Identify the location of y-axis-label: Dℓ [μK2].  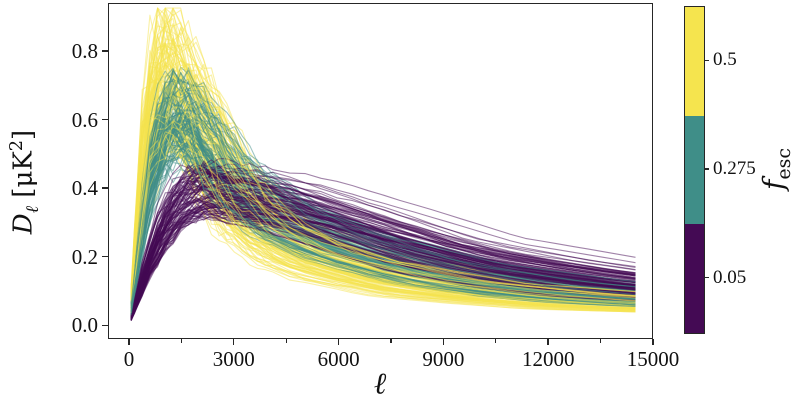
(25, 182).